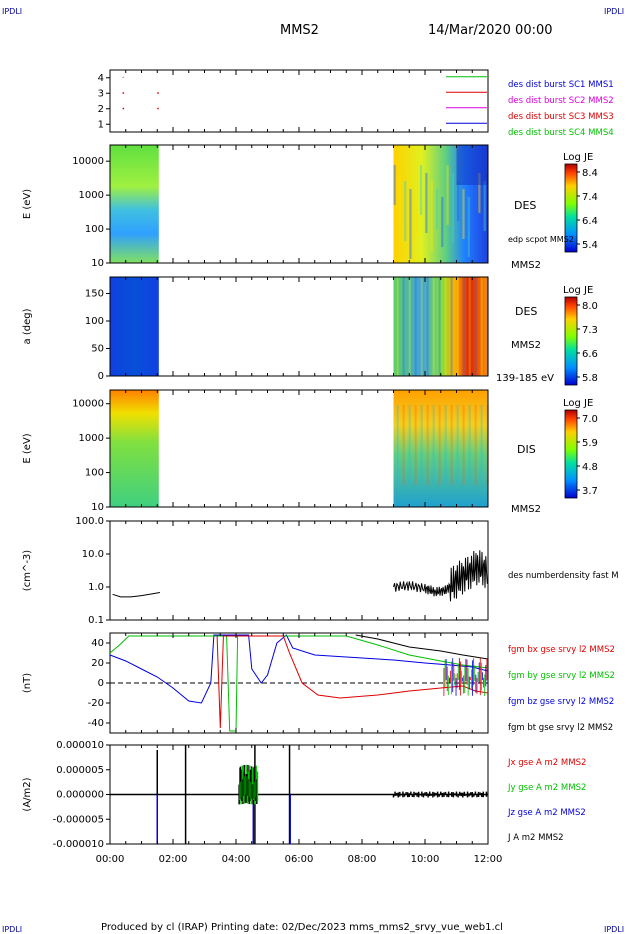 This screenshot has width=630, height=934. Describe the element at coordinates (563, 576) in the screenshot. I see `density-legend-label: des numberdensity fast M` at that location.